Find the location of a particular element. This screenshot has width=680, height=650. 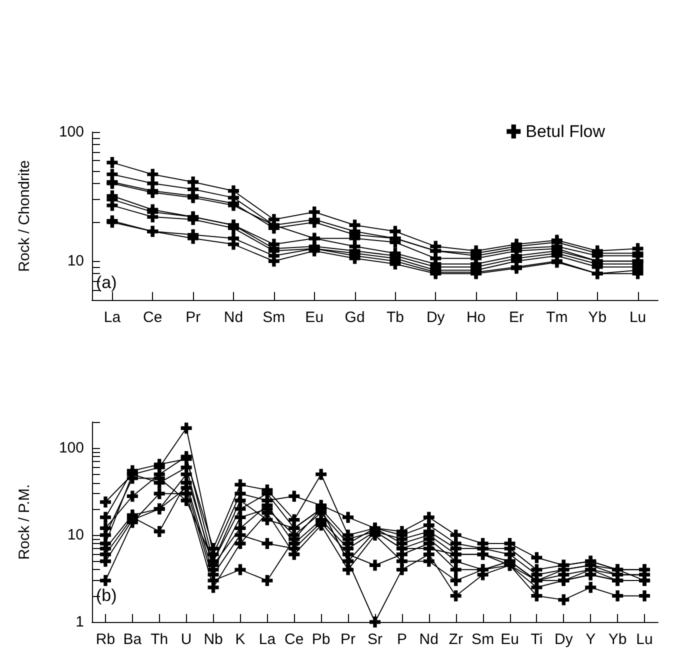

y-tick-label: 1 is located at coordinates (80, 622).